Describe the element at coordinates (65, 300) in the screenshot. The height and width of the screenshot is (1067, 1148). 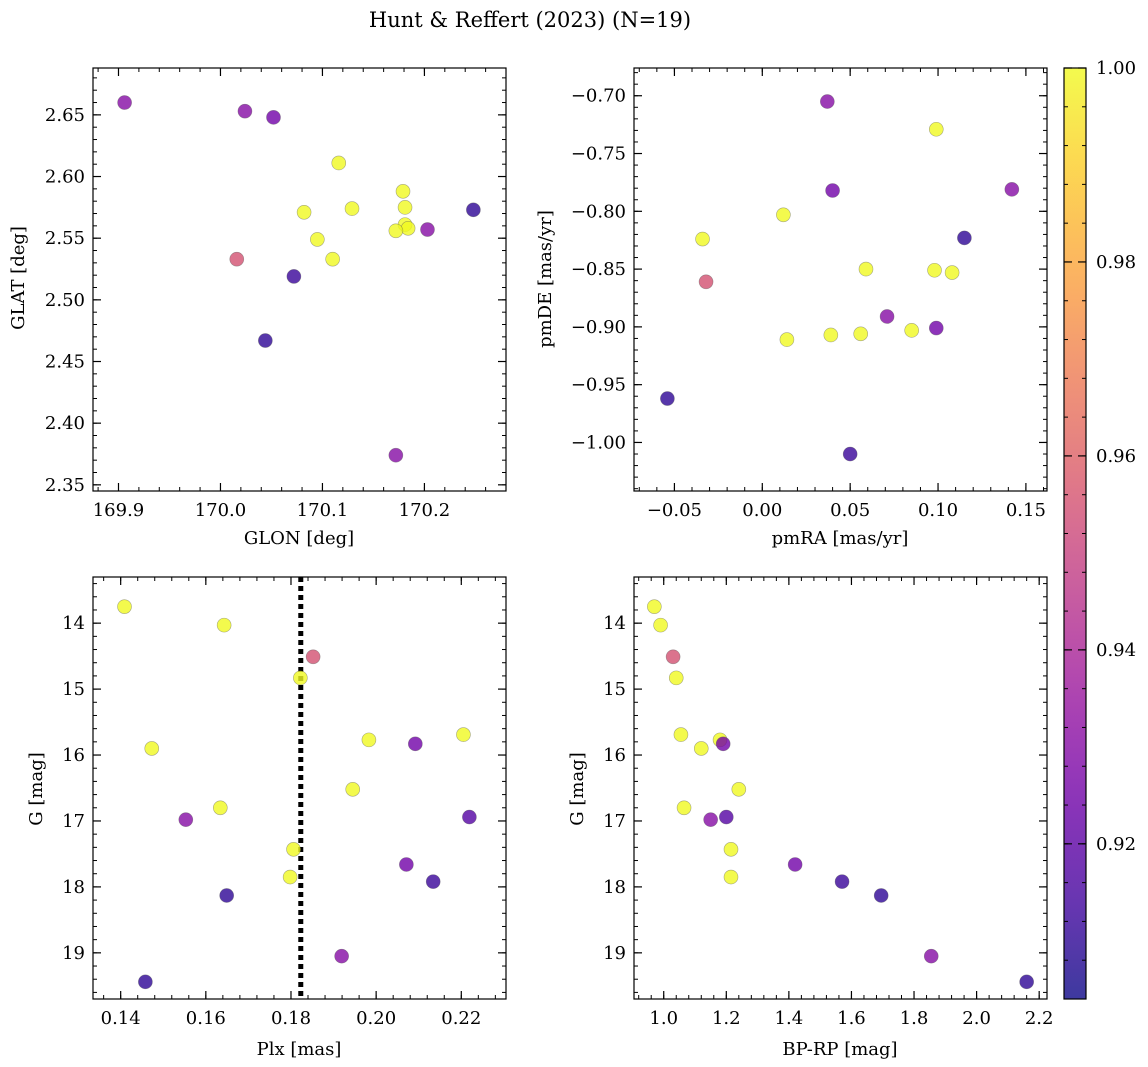
I see `y-tick-label: 2.50` at that location.